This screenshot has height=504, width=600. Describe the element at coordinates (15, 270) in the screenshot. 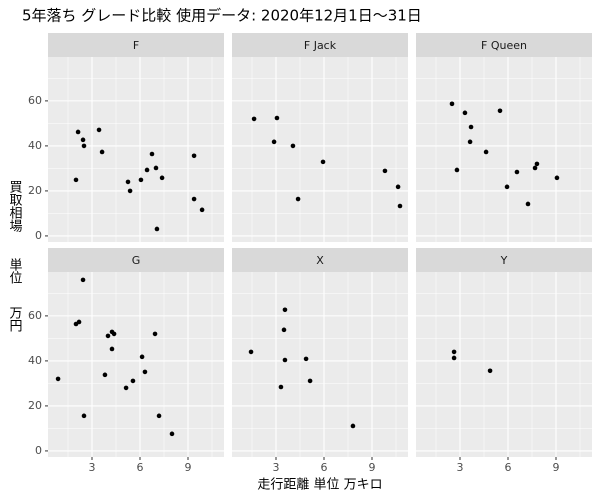

I see `y-axis-label: 単位` at that location.